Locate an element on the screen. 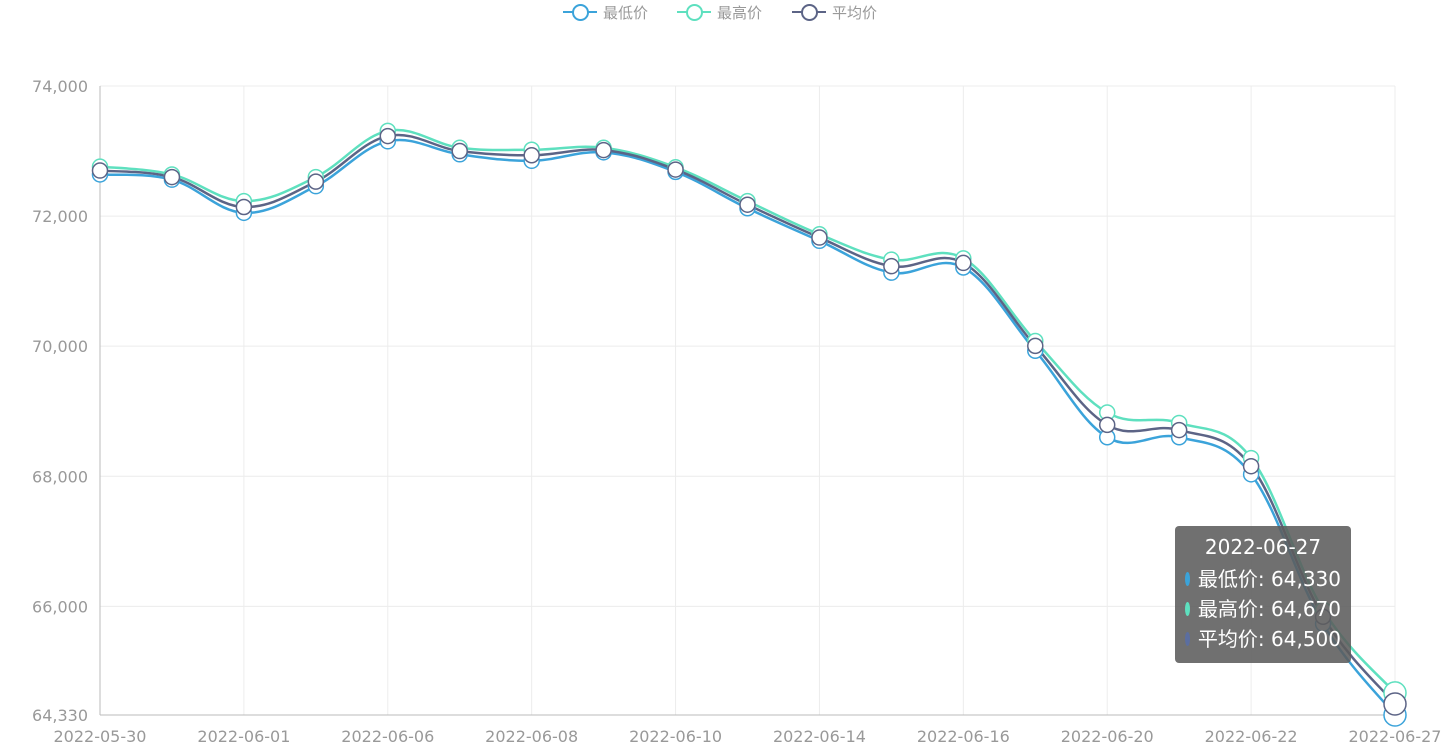 Image resolution: width=1455 pixels, height=754 pixels. legend-low-icon is located at coordinates (580, 12).